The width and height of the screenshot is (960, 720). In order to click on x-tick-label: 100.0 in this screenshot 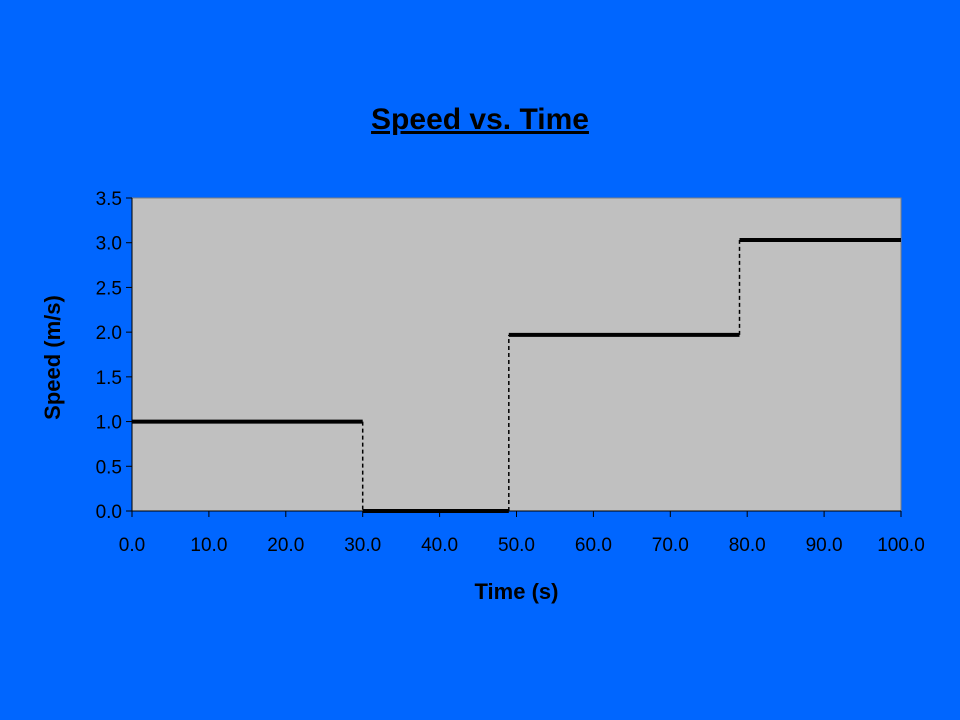, I will do `click(901, 545)`.